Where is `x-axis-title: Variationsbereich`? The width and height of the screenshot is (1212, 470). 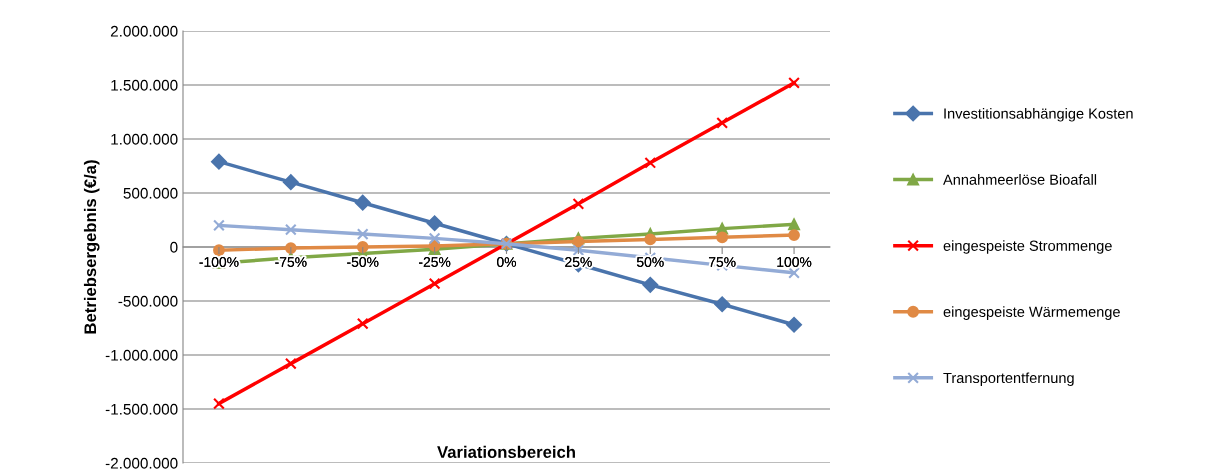
x-axis-title: Variationsbereich is located at coordinates (506, 451).